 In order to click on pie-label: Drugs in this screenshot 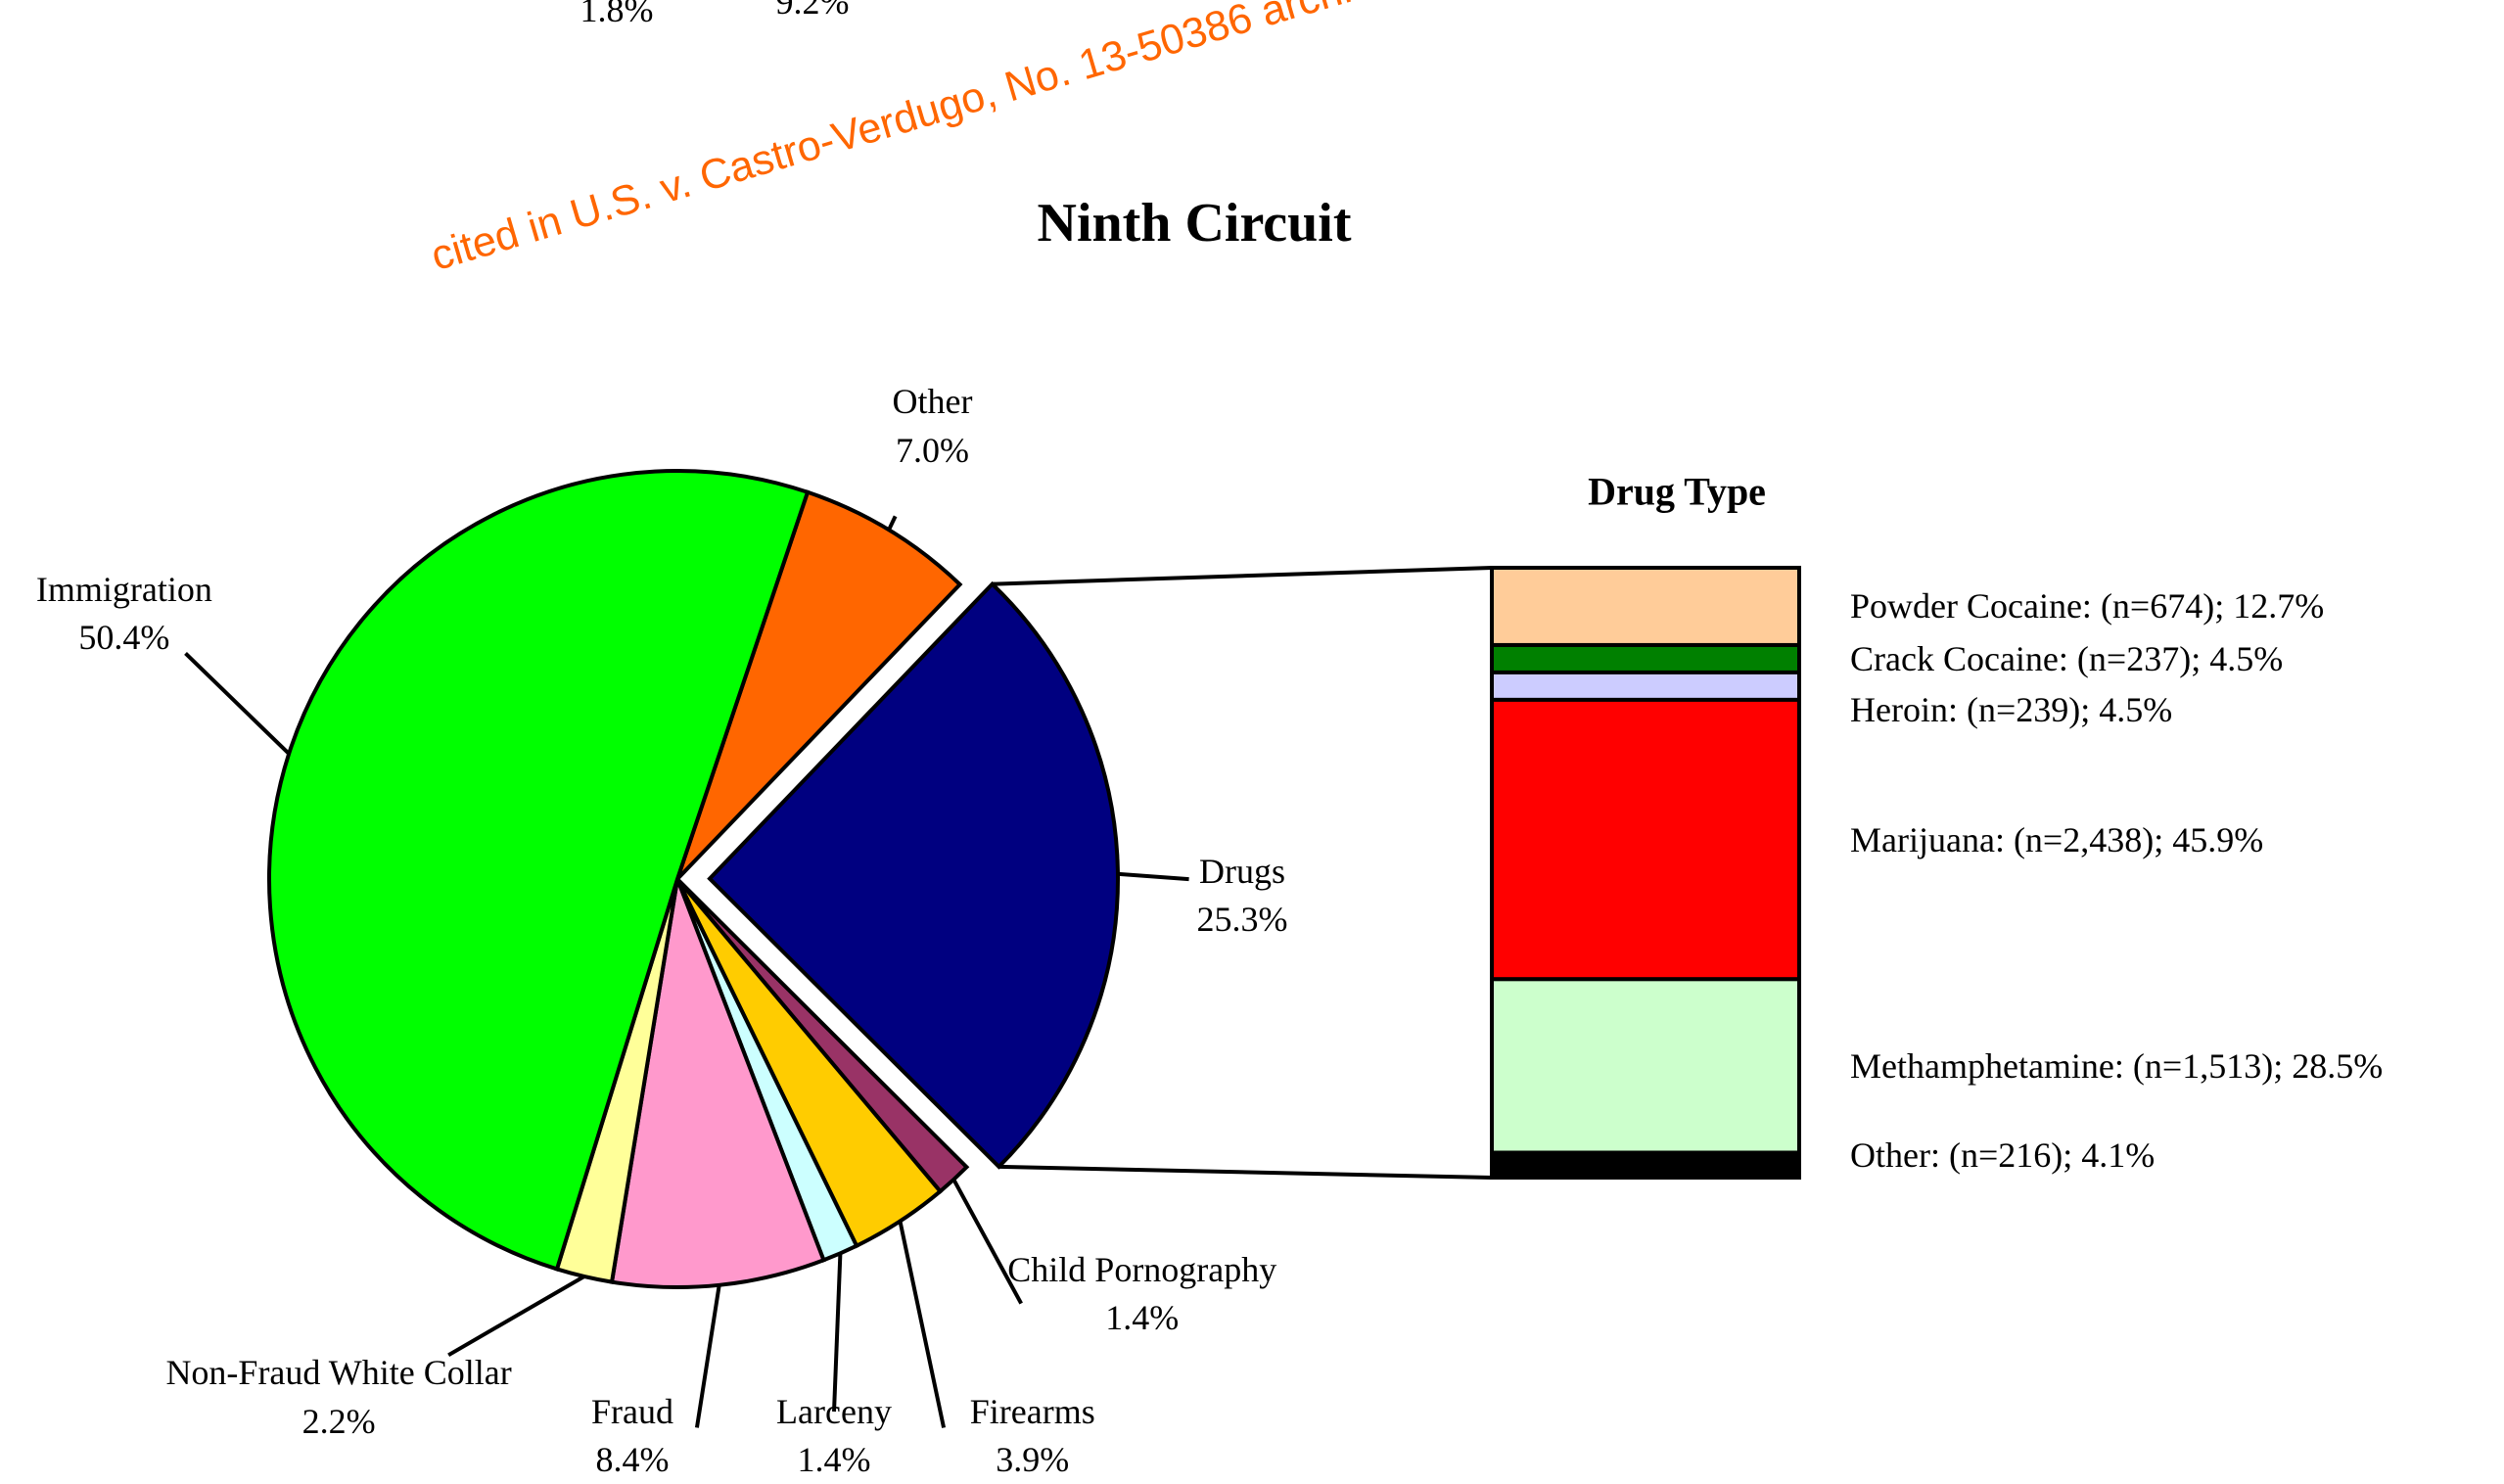, I will do `click(1241, 871)`.